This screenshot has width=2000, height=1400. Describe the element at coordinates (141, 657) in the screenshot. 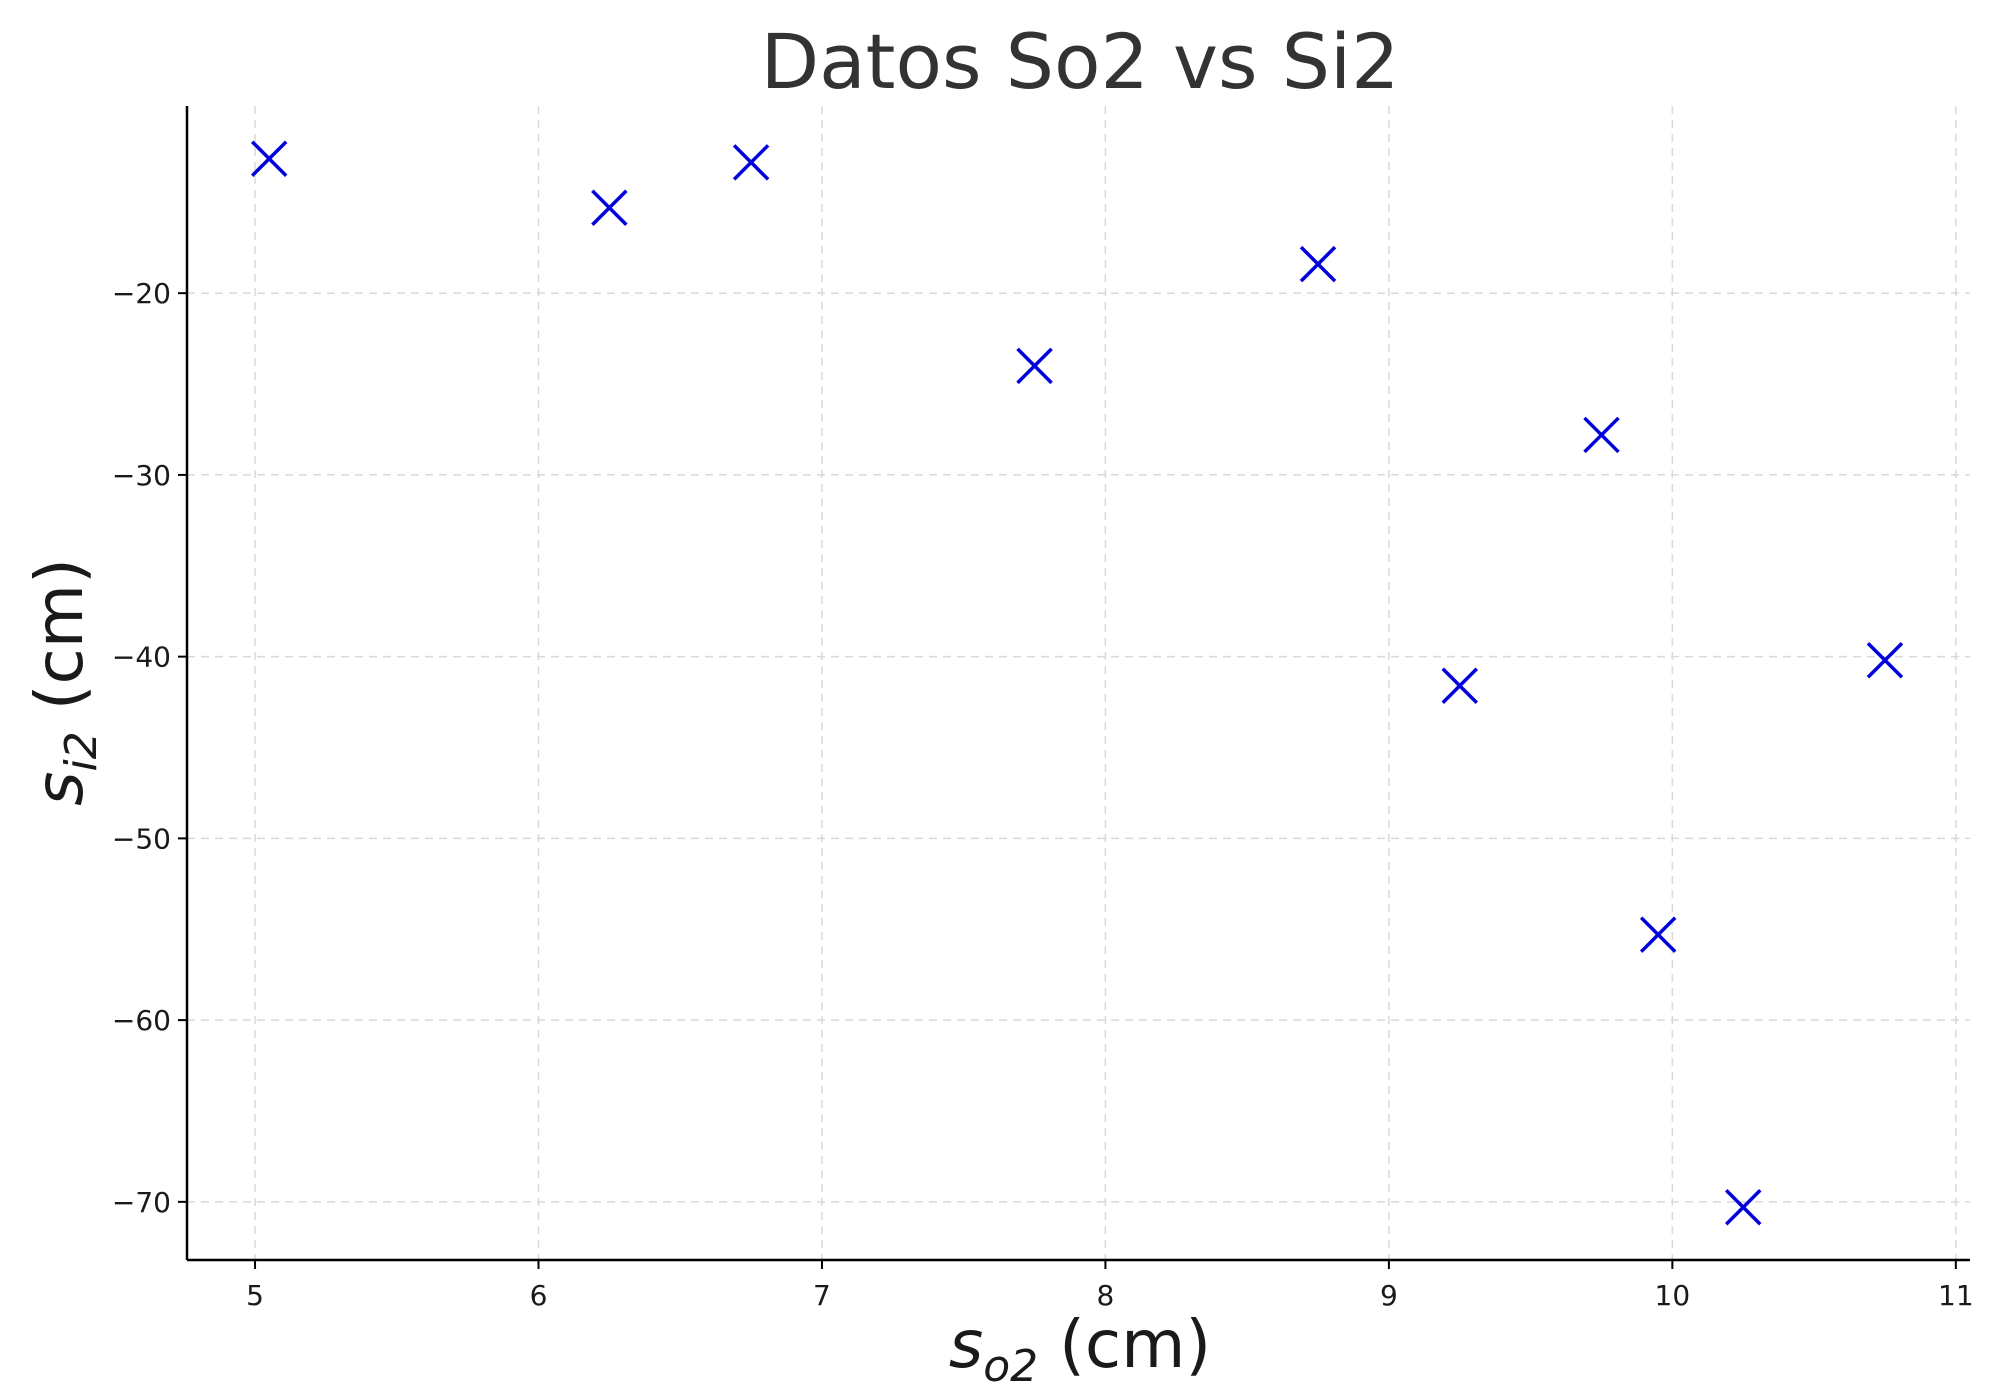

I see `y-tick-label: −40` at that location.